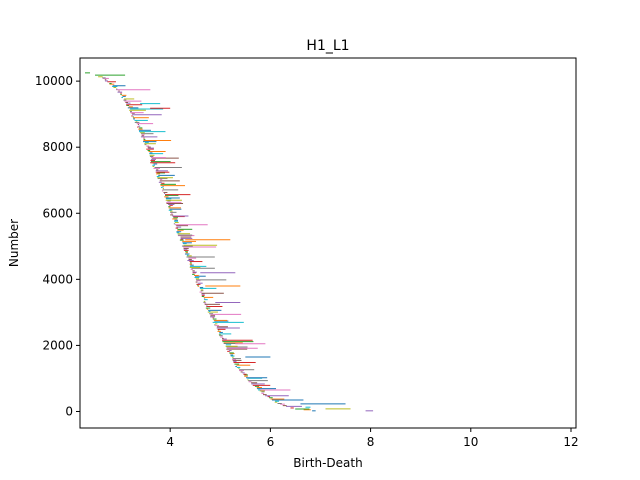 The height and width of the screenshot is (480, 640). What do you see at coordinates (170, 442) in the screenshot?
I see `x-tick-label: 4` at bounding box center [170, 442].